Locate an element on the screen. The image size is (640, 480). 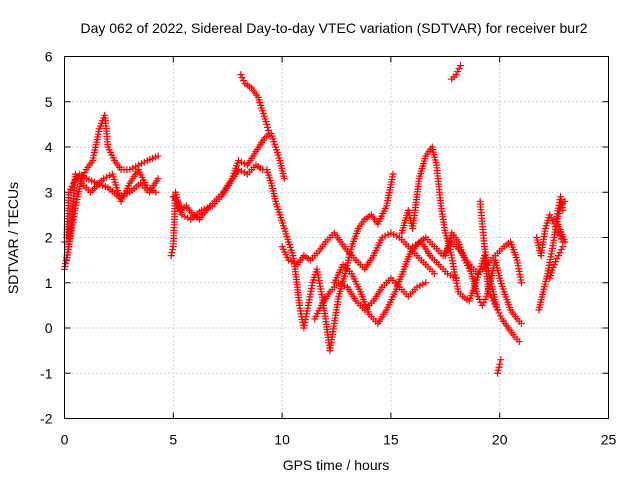
series-track-o is located at coordinates (456, 72).